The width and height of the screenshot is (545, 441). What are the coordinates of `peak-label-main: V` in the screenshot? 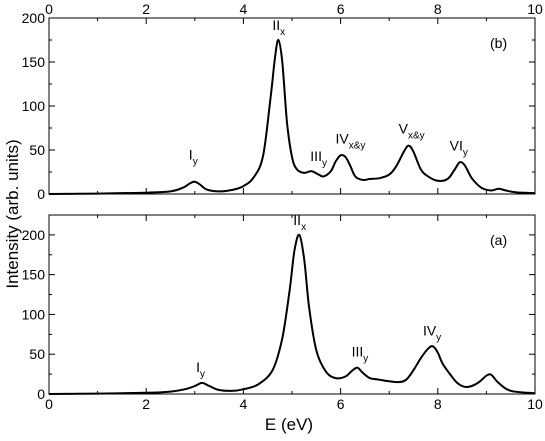 It's located at (404, 129).